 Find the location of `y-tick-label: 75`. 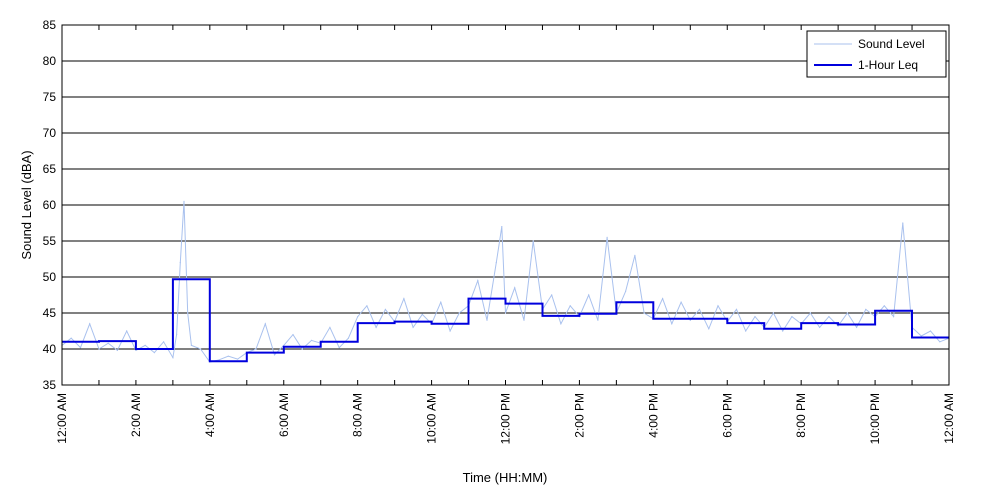

y-tick-label: 75 is located at coordinates (50, 97).